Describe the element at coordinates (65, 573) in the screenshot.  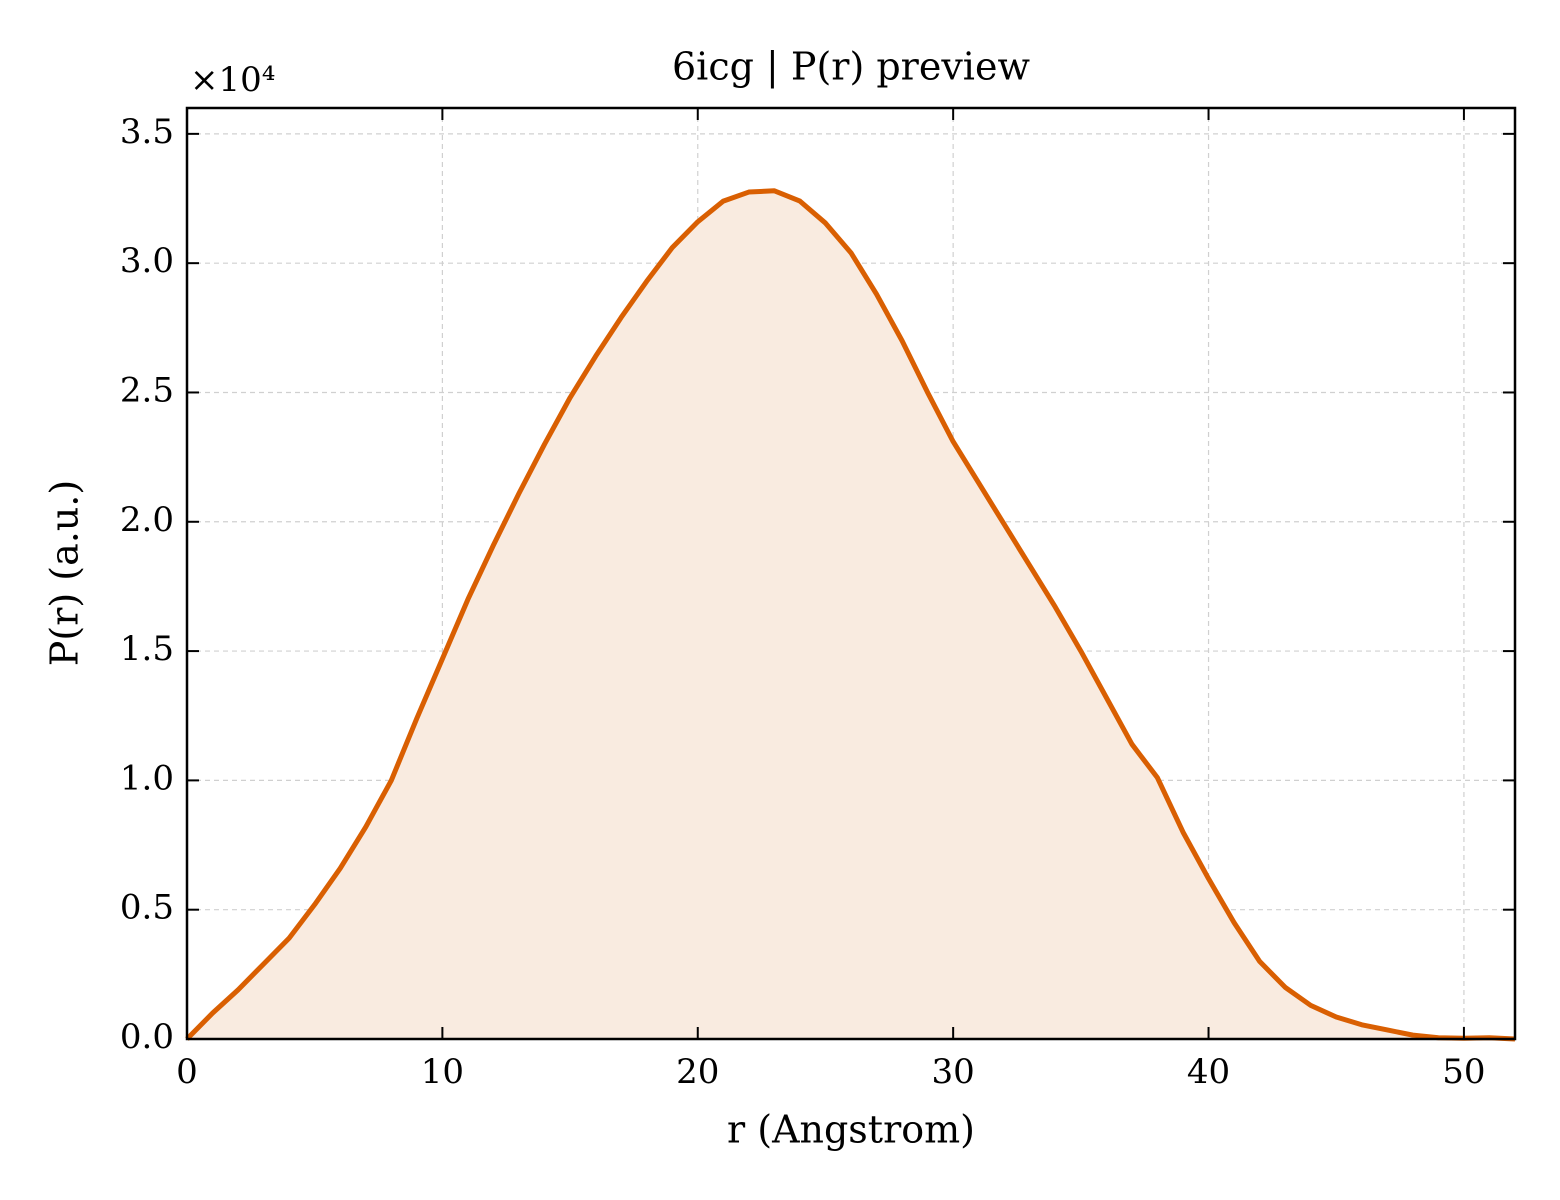
I see `y-axis-label: P(r) (a.u.)` at that location.